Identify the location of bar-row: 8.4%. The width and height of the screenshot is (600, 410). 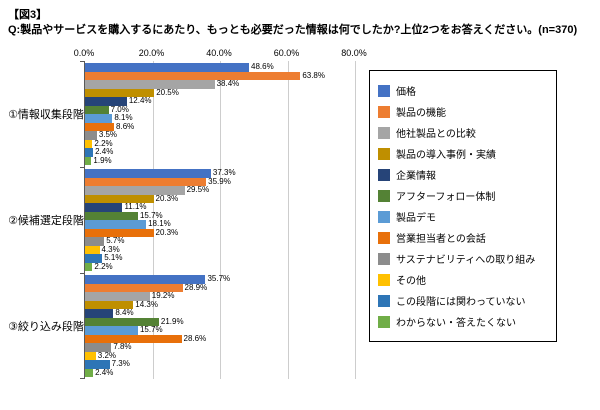
(220, 313).